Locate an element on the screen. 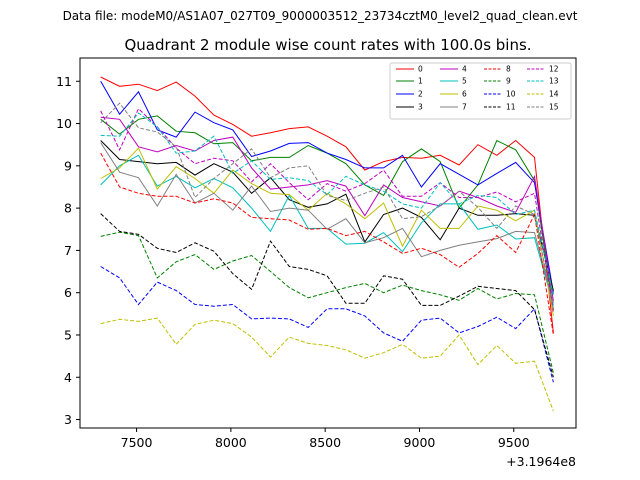 This screenshot has width=640, height=480. legend-label-10: 10 is located at coordinates (511, 94).